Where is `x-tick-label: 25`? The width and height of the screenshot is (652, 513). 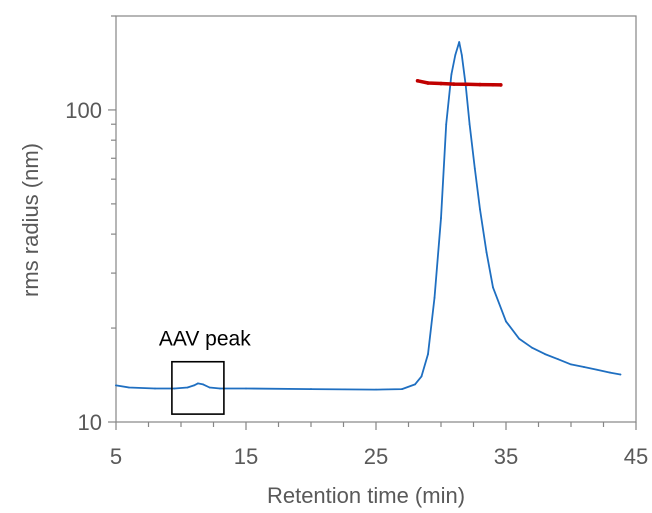 x-tick-label: 25 is located at coordinates (376, 456).